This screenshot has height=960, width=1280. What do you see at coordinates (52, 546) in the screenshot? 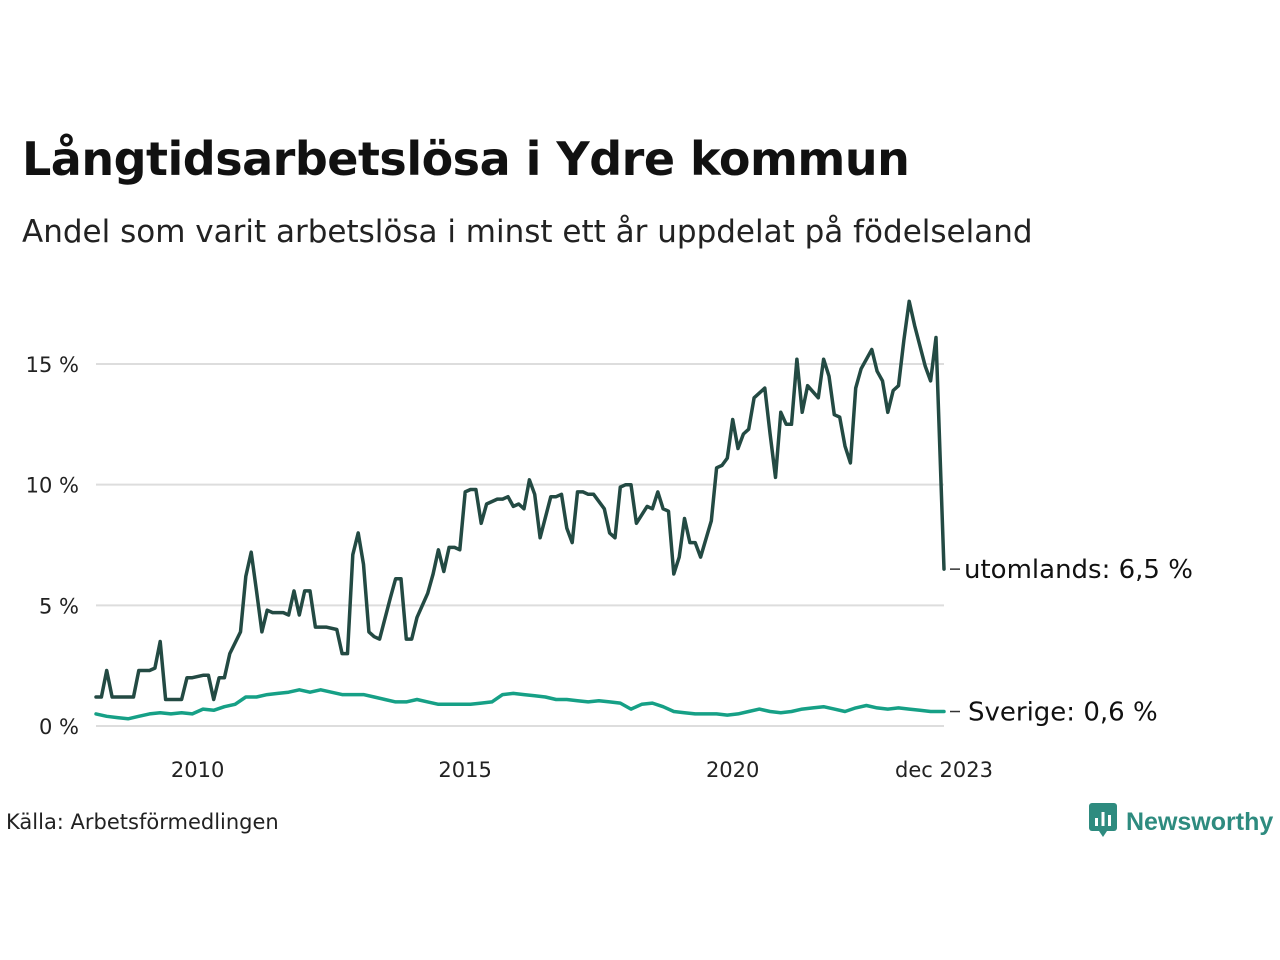
I see `y-axis-ticks: 0 % 5 % 10 % 15 %` at bounding box center [52, 546].